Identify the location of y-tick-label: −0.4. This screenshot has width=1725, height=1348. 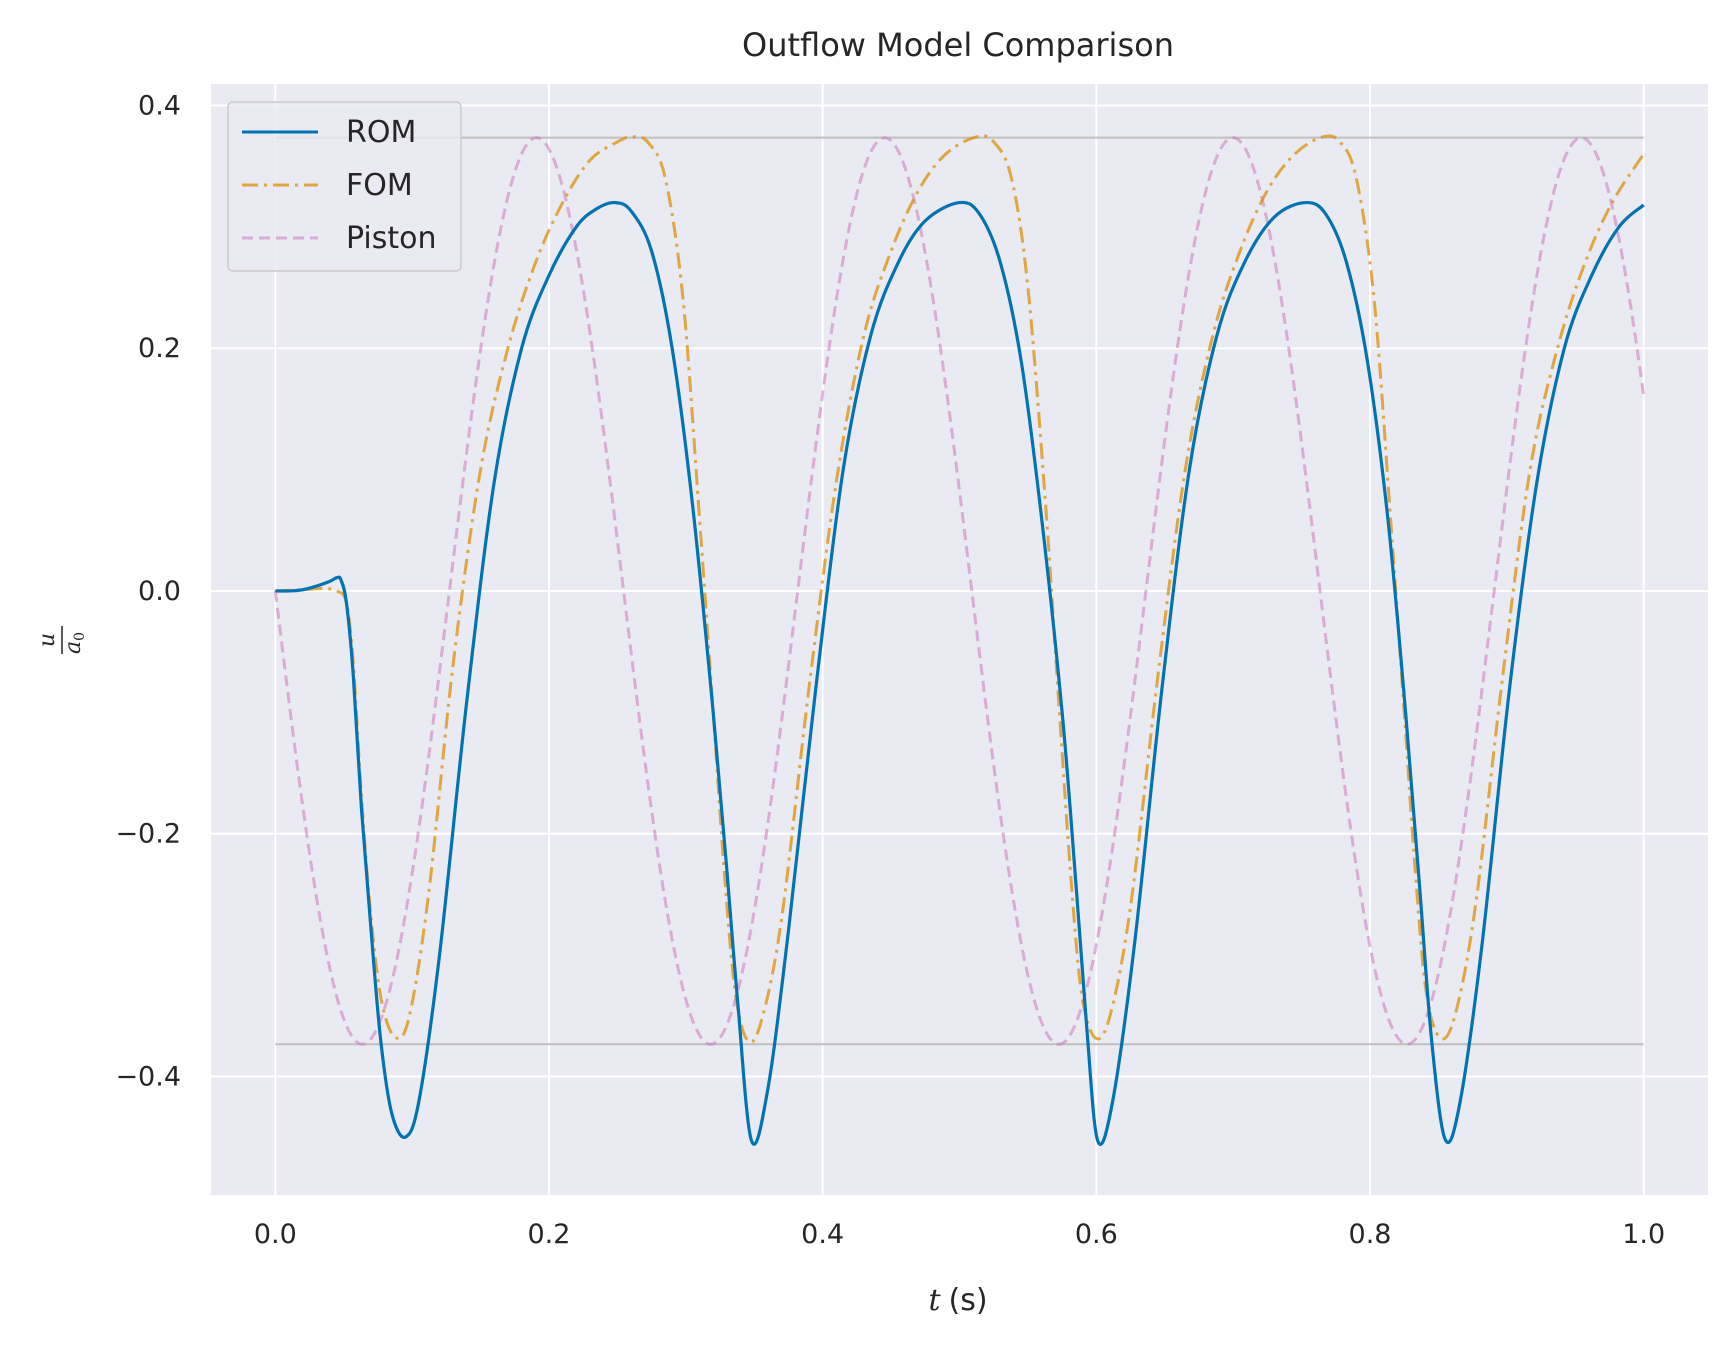
(148, 1076).